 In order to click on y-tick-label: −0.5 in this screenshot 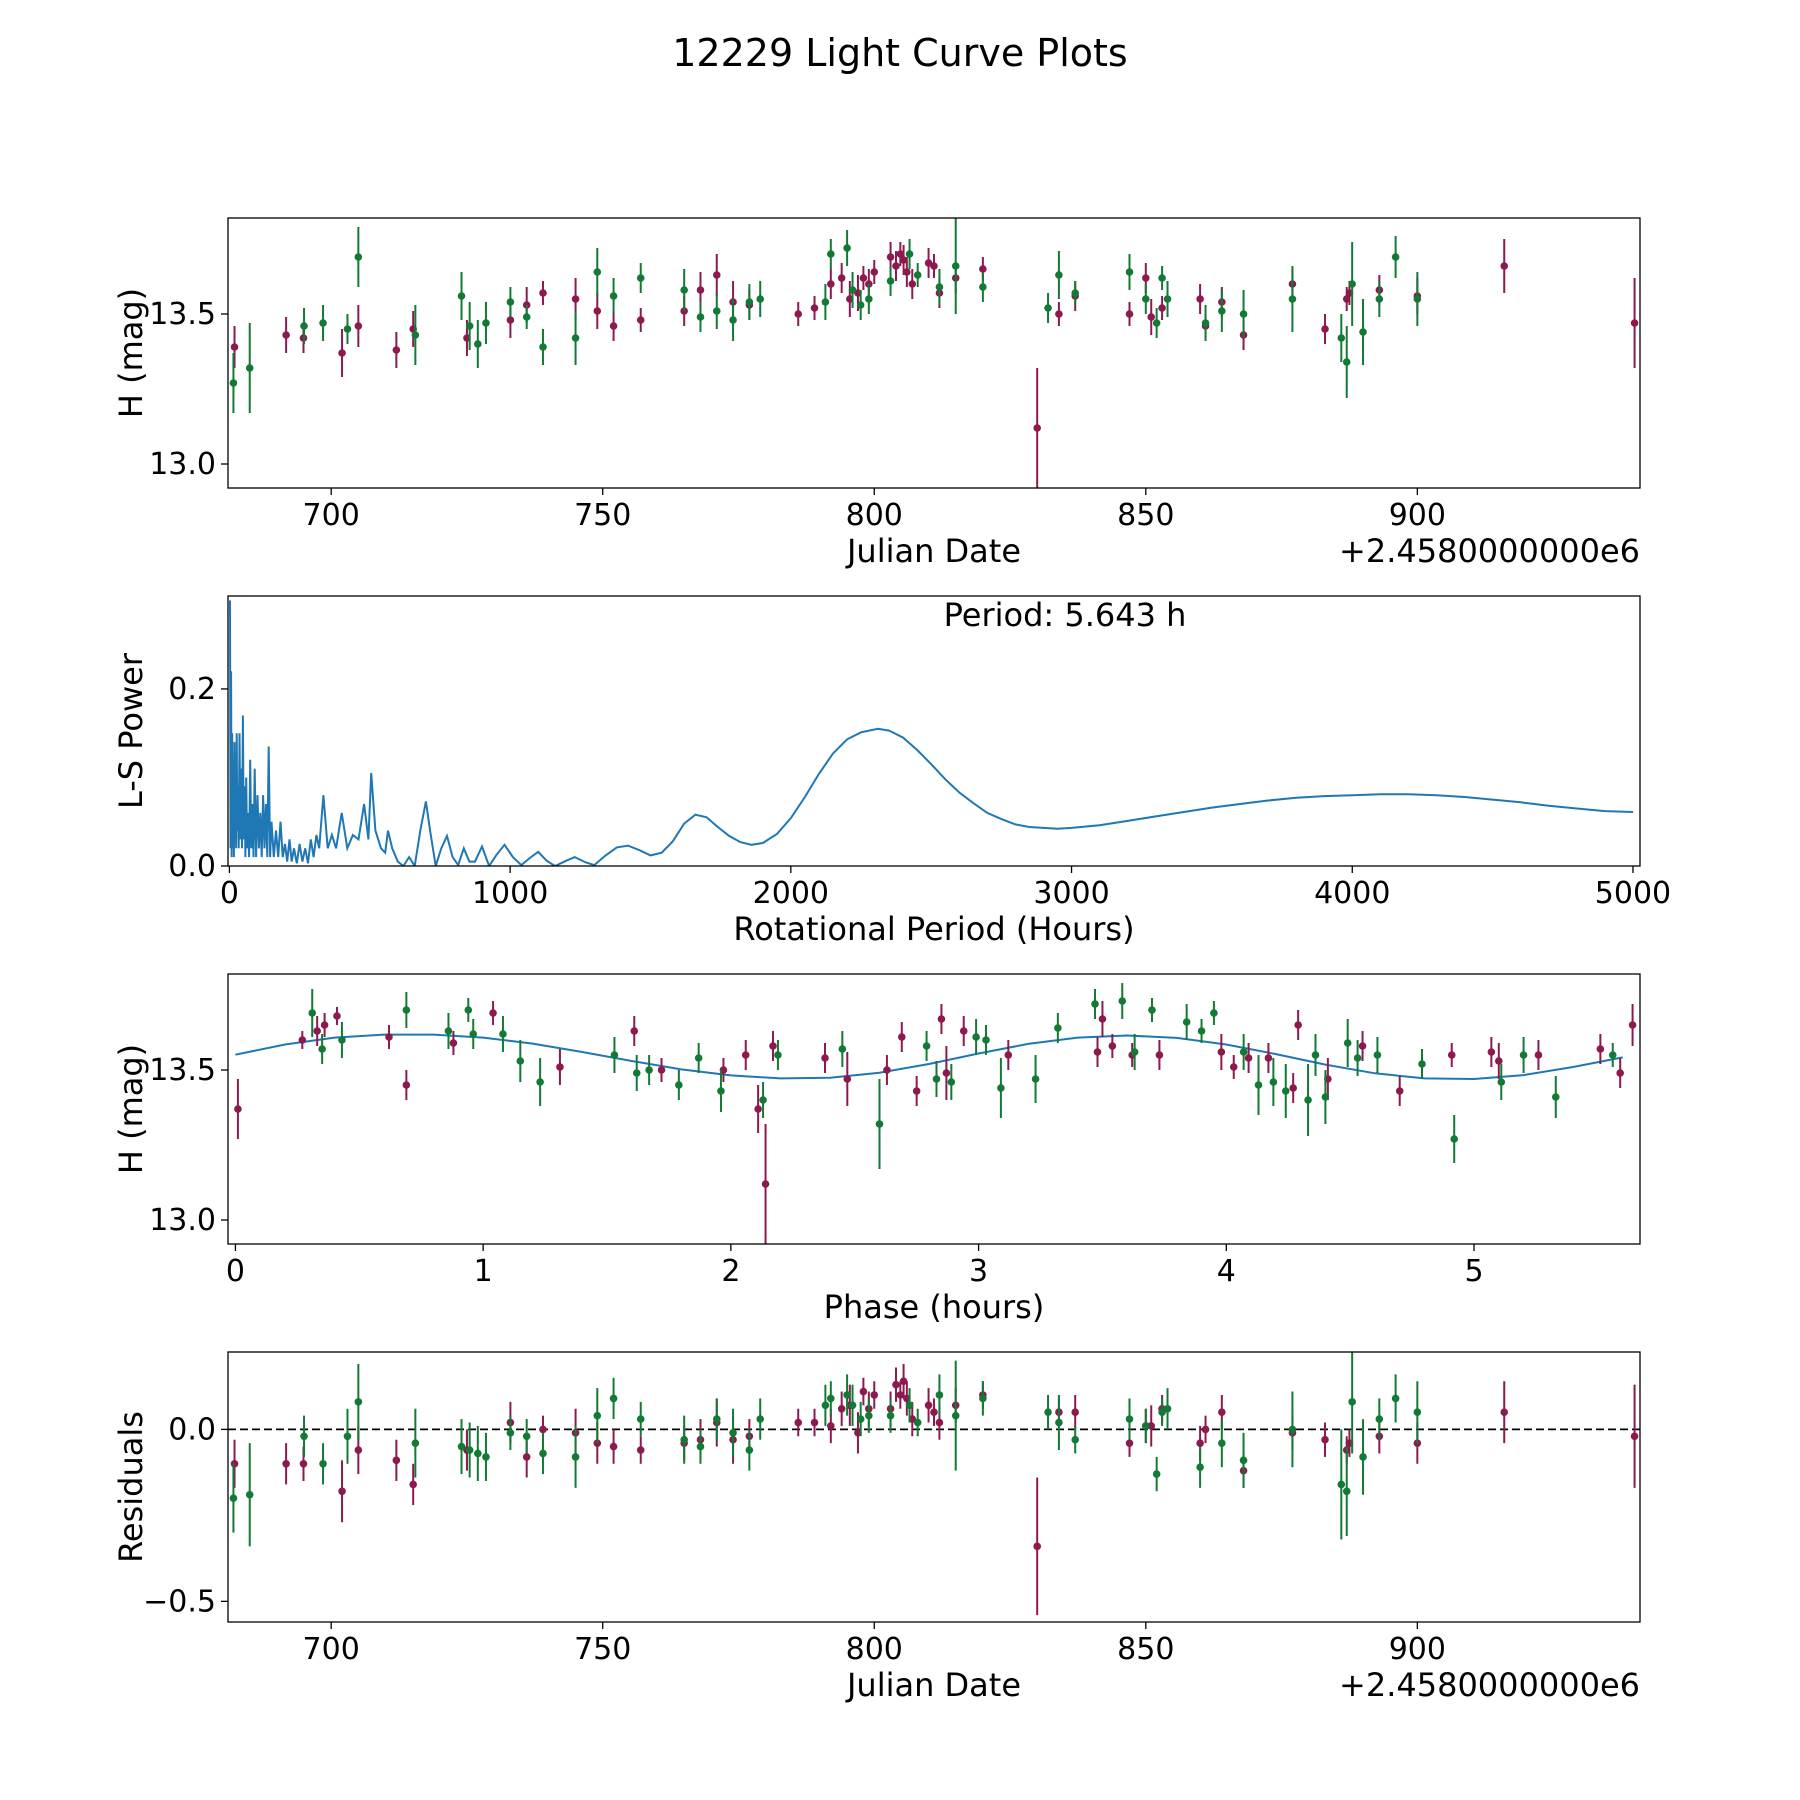, I will do `click(179, 1601)`.